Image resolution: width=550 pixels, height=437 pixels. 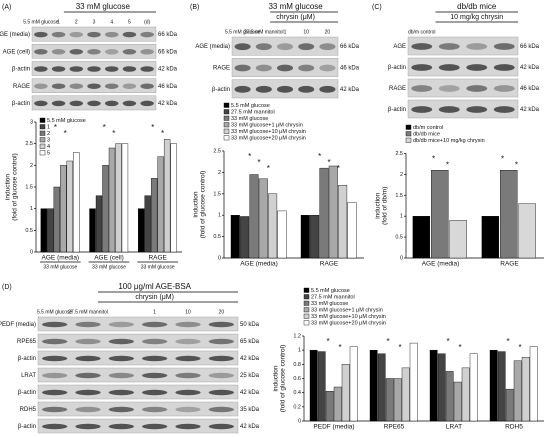 I want to click on lane-label: 27.5 mM mannitol, so click(x=88, y=312).